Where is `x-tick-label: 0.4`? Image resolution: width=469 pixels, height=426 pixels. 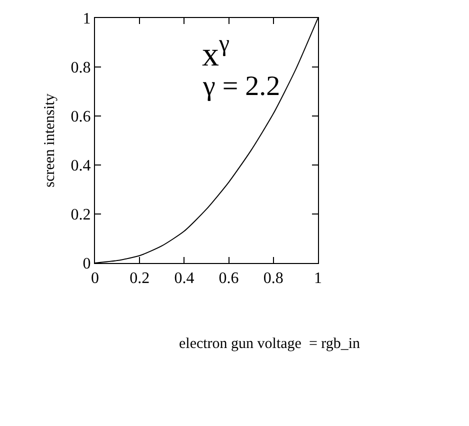
x-tick-label: 0.4 is located at coordinates (184, 279).